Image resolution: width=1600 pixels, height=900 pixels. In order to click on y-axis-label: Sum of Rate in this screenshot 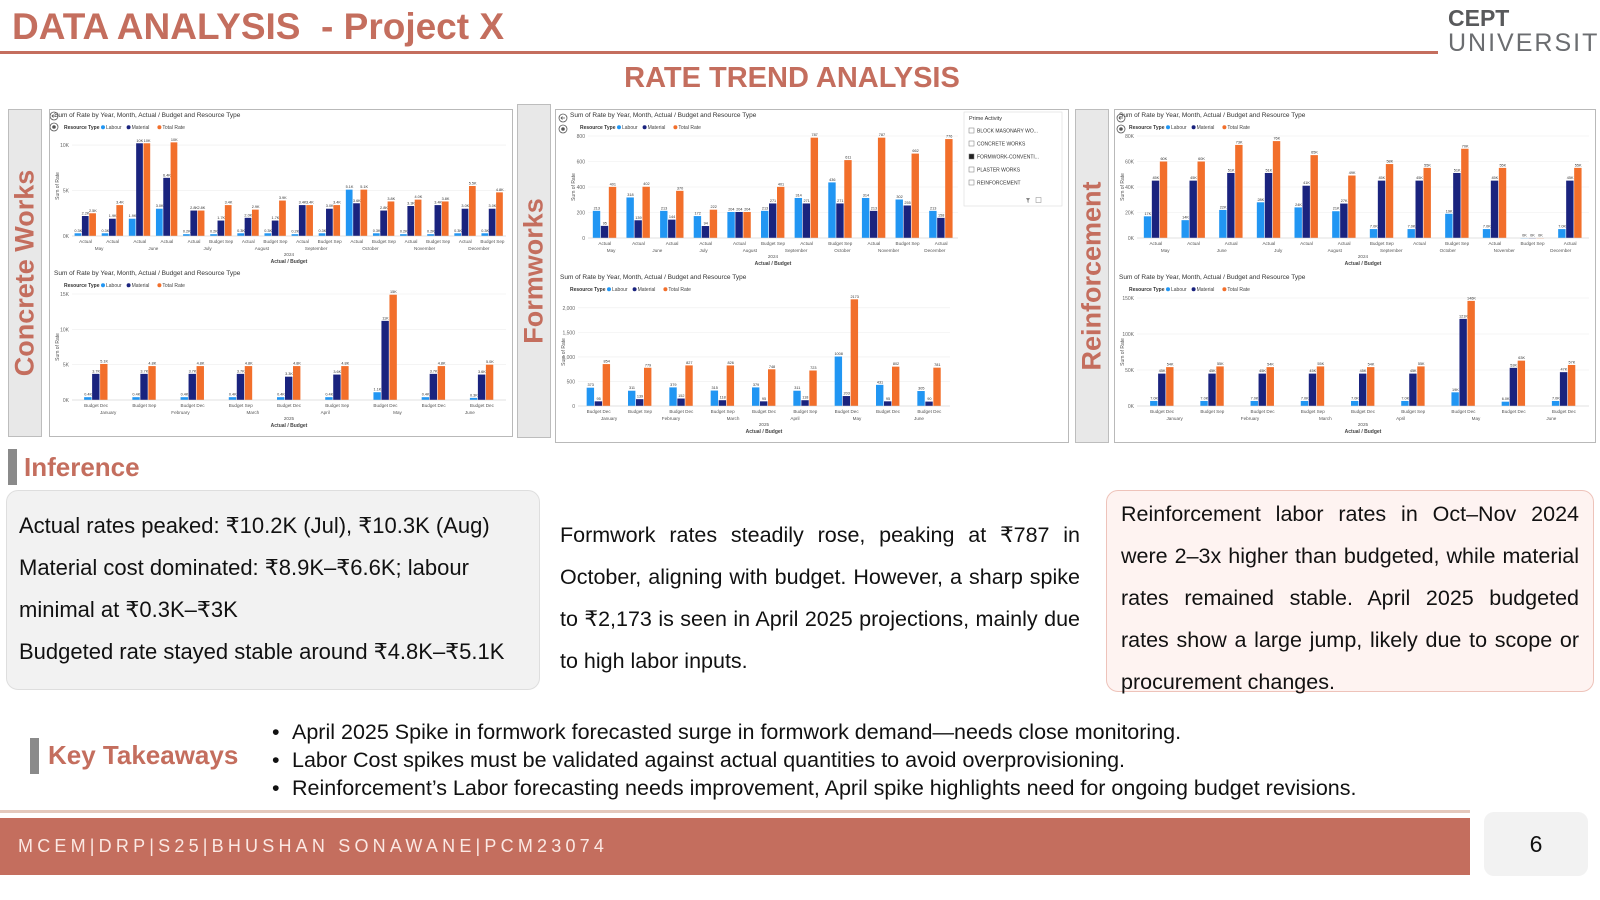, I will do `click(58, 347)`.